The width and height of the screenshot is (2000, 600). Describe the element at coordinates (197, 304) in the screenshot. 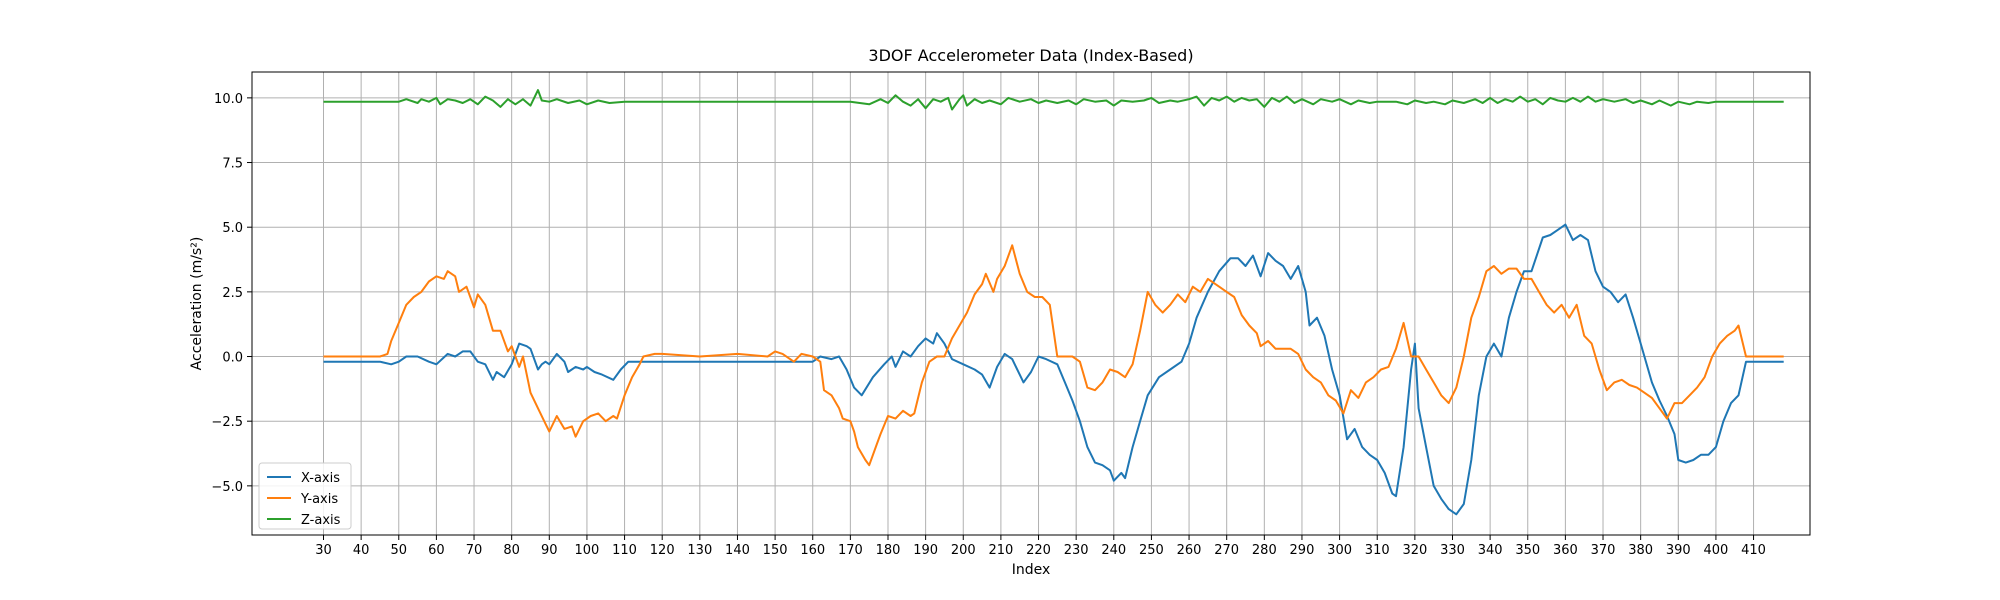

I see `y-axis-label: Acceleration (m/s²)` at that location.